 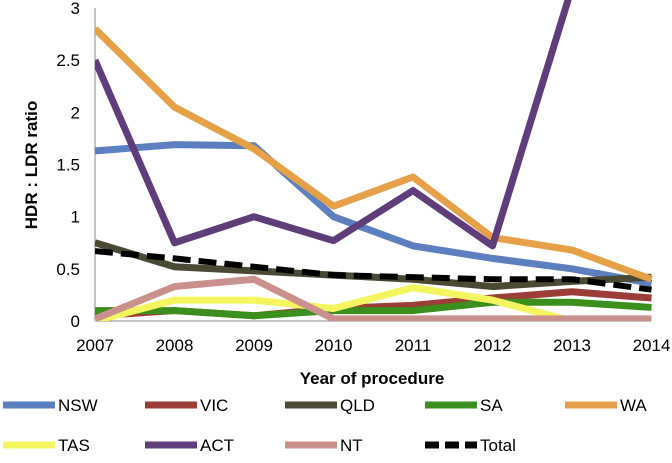 I want to click on x-tick-label: 2007, so click(x=95, y=345).